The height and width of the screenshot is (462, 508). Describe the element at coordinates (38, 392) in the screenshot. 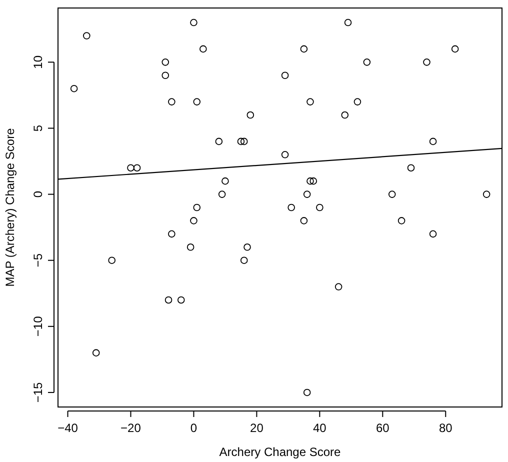

I see `y-tick-label: −15` at that location.